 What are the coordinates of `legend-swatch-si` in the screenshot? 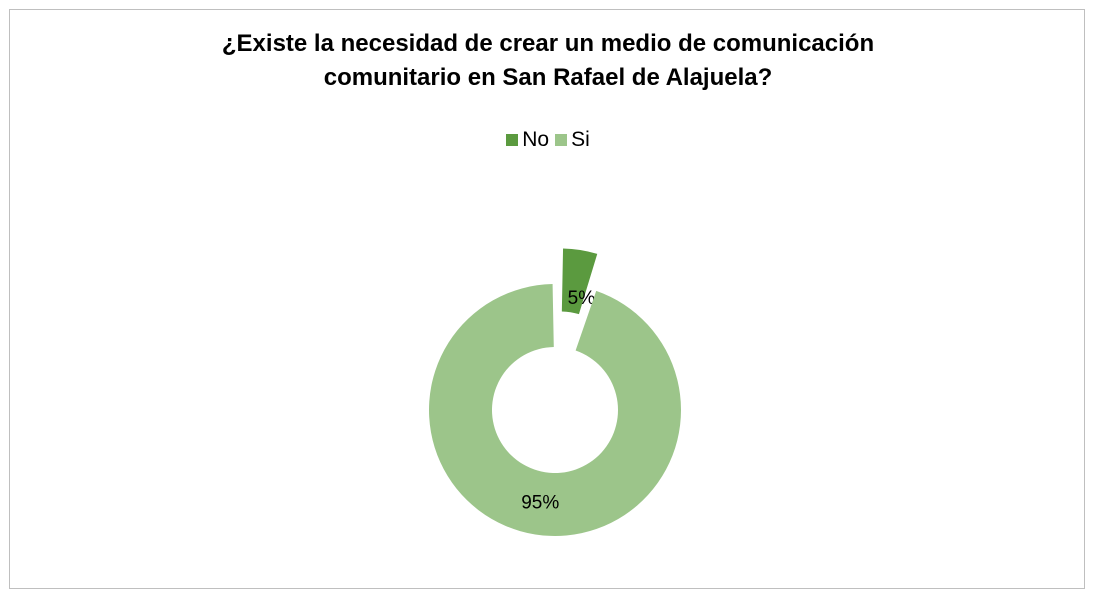 It's located at (561, 140).